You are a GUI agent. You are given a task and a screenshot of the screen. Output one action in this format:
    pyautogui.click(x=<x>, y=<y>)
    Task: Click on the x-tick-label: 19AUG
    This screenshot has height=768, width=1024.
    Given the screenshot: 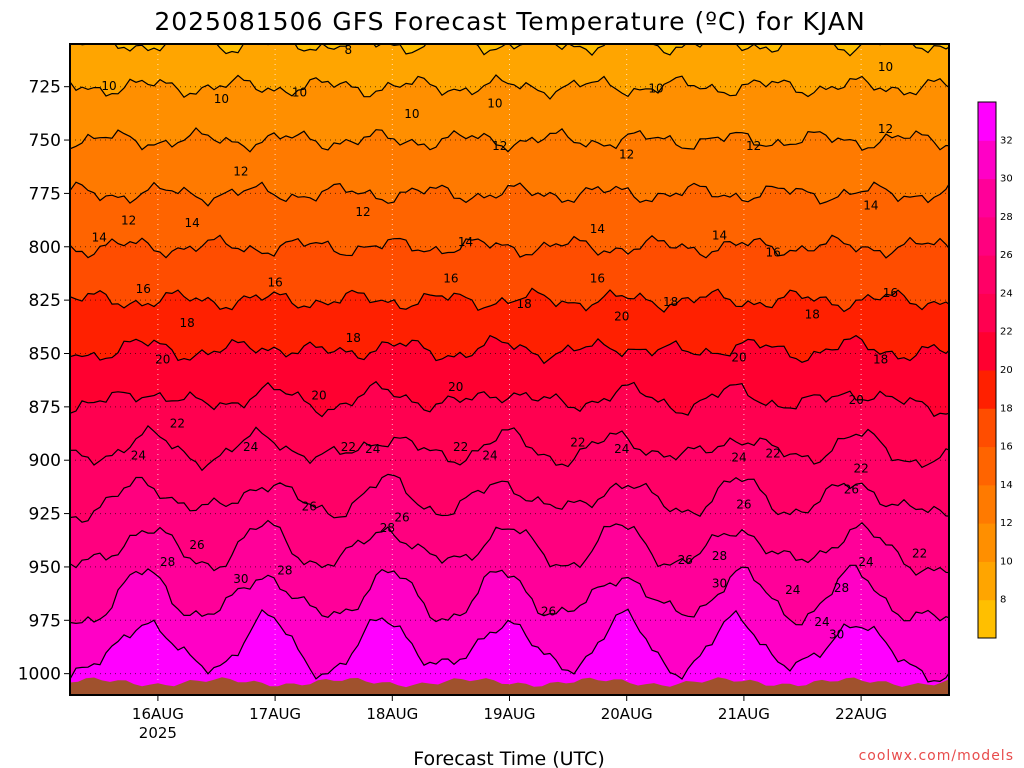 What is the action you would take?
    pyautogui.click(x=510, y=714)
    